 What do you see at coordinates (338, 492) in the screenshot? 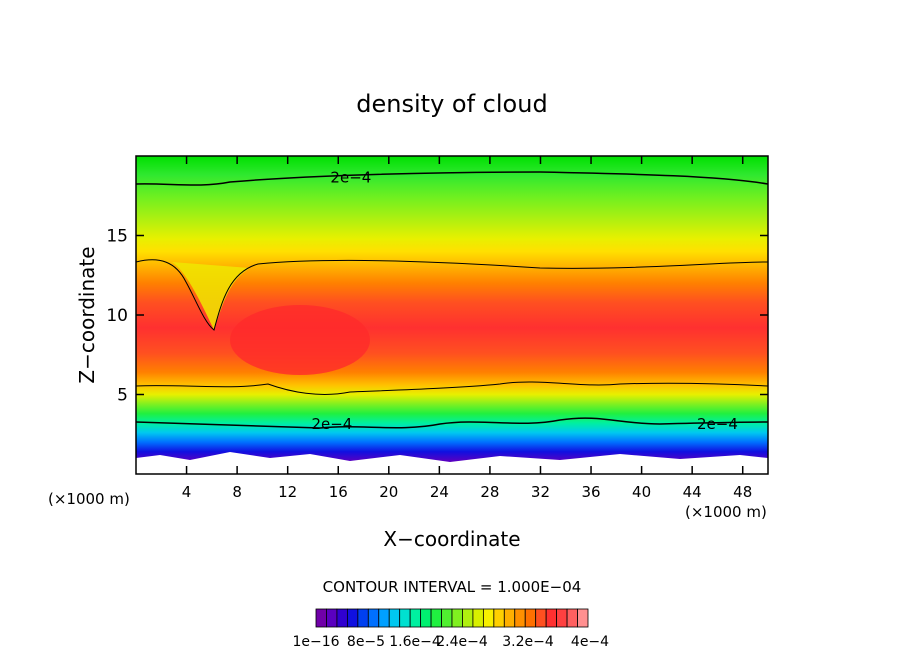
I see `x-tick-label: 16` at bounding box center [338, 492].